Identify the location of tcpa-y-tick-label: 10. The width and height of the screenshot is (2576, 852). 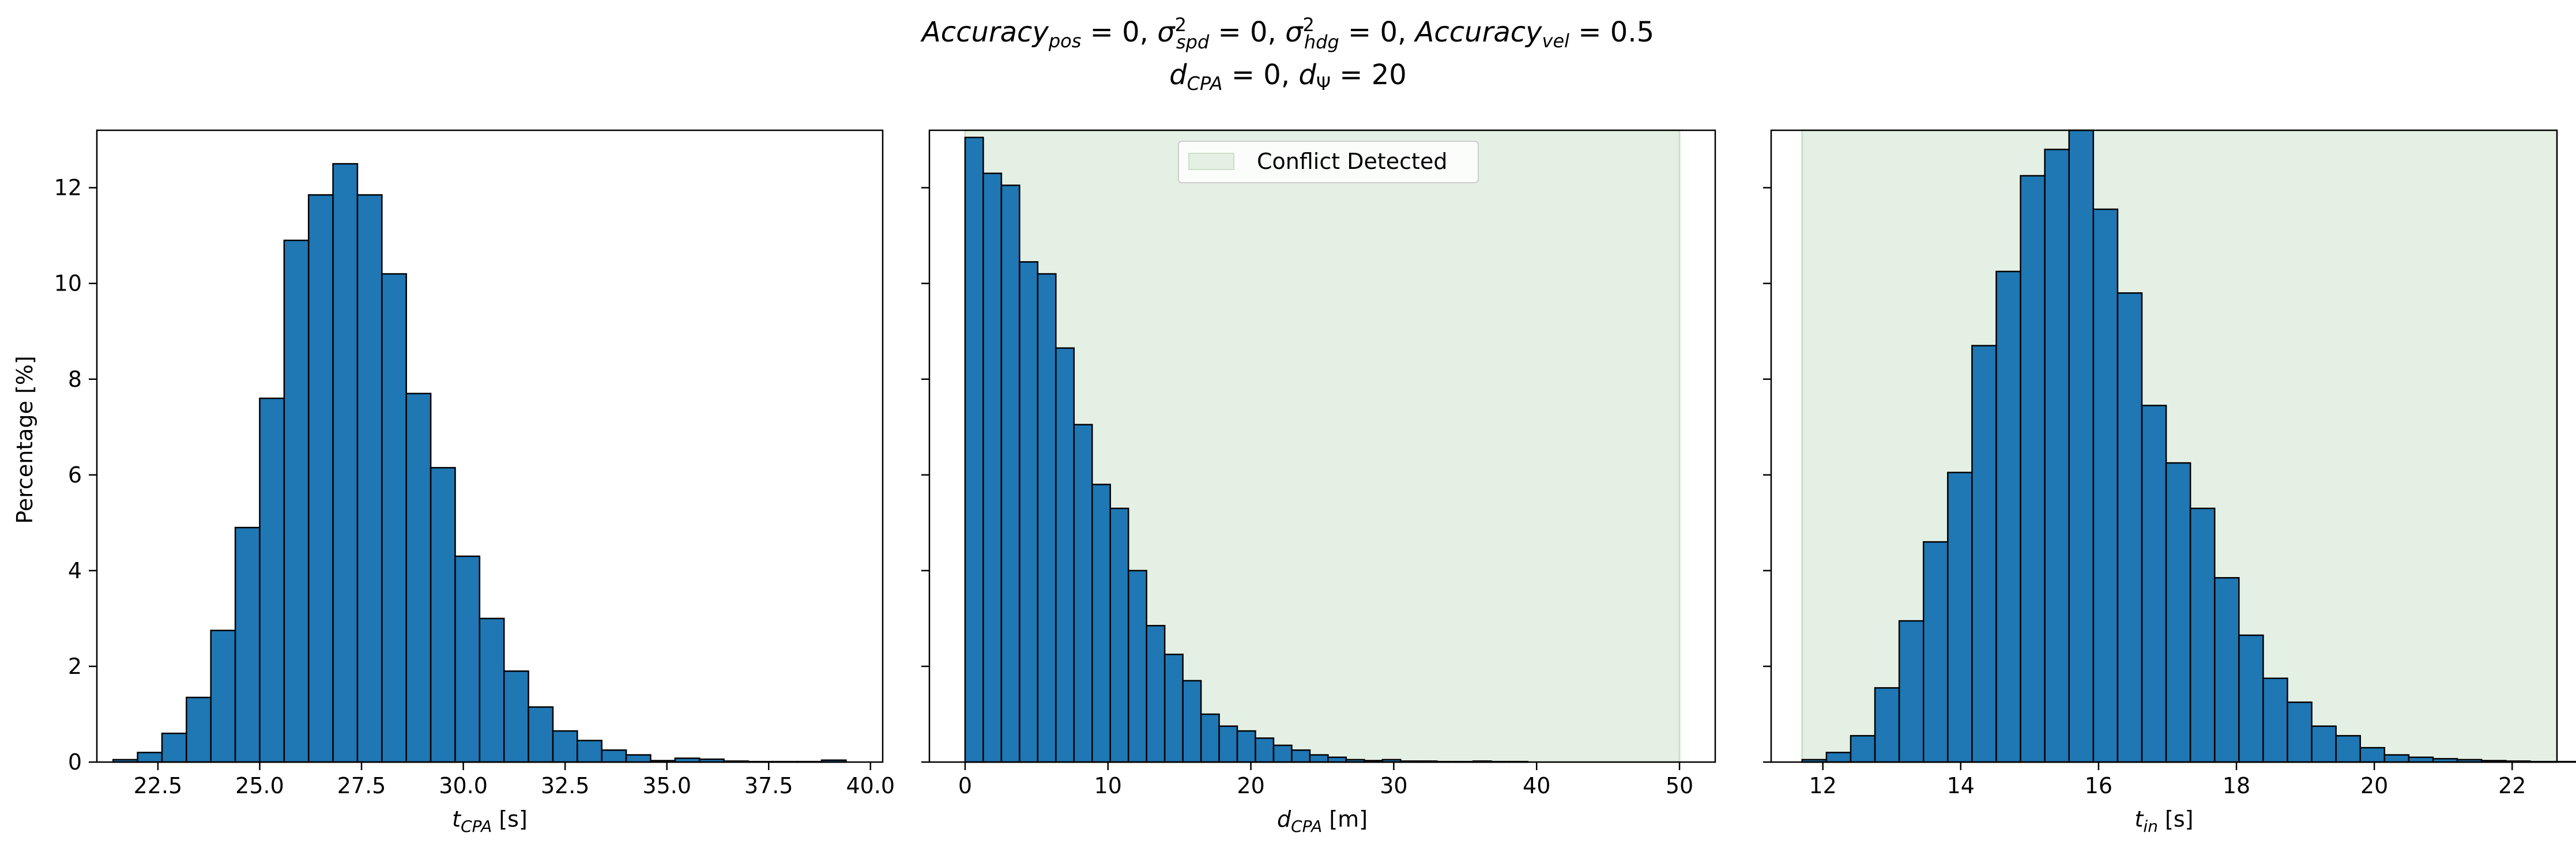
(68, 284).